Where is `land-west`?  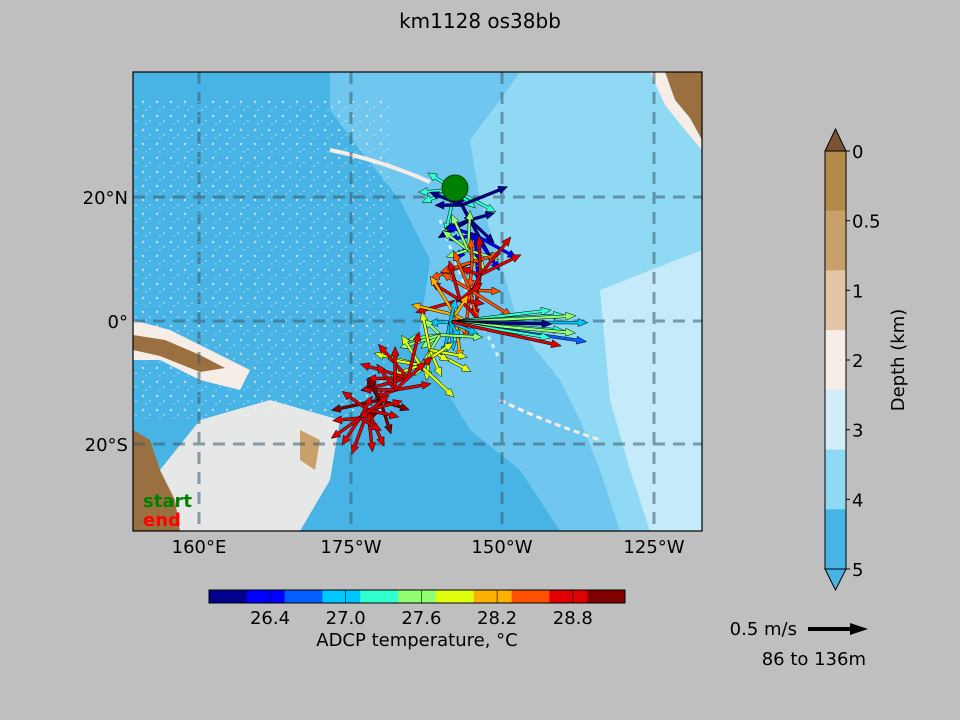
land-west is located at coordinates (156, 480).